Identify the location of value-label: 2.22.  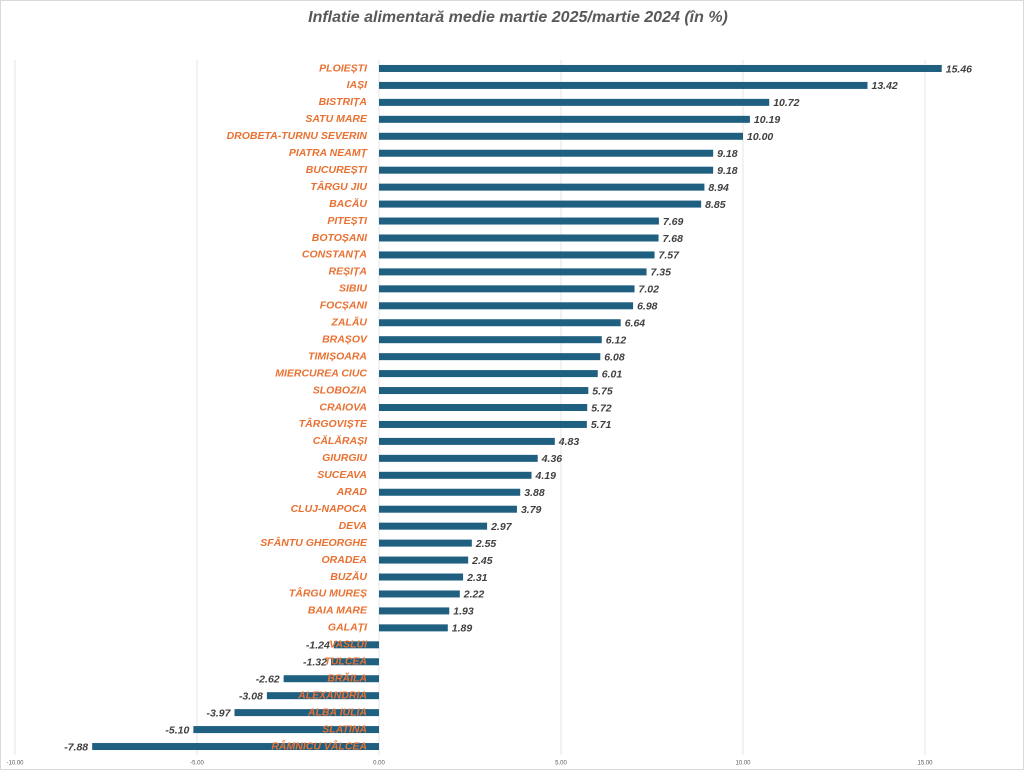
(474, 595).